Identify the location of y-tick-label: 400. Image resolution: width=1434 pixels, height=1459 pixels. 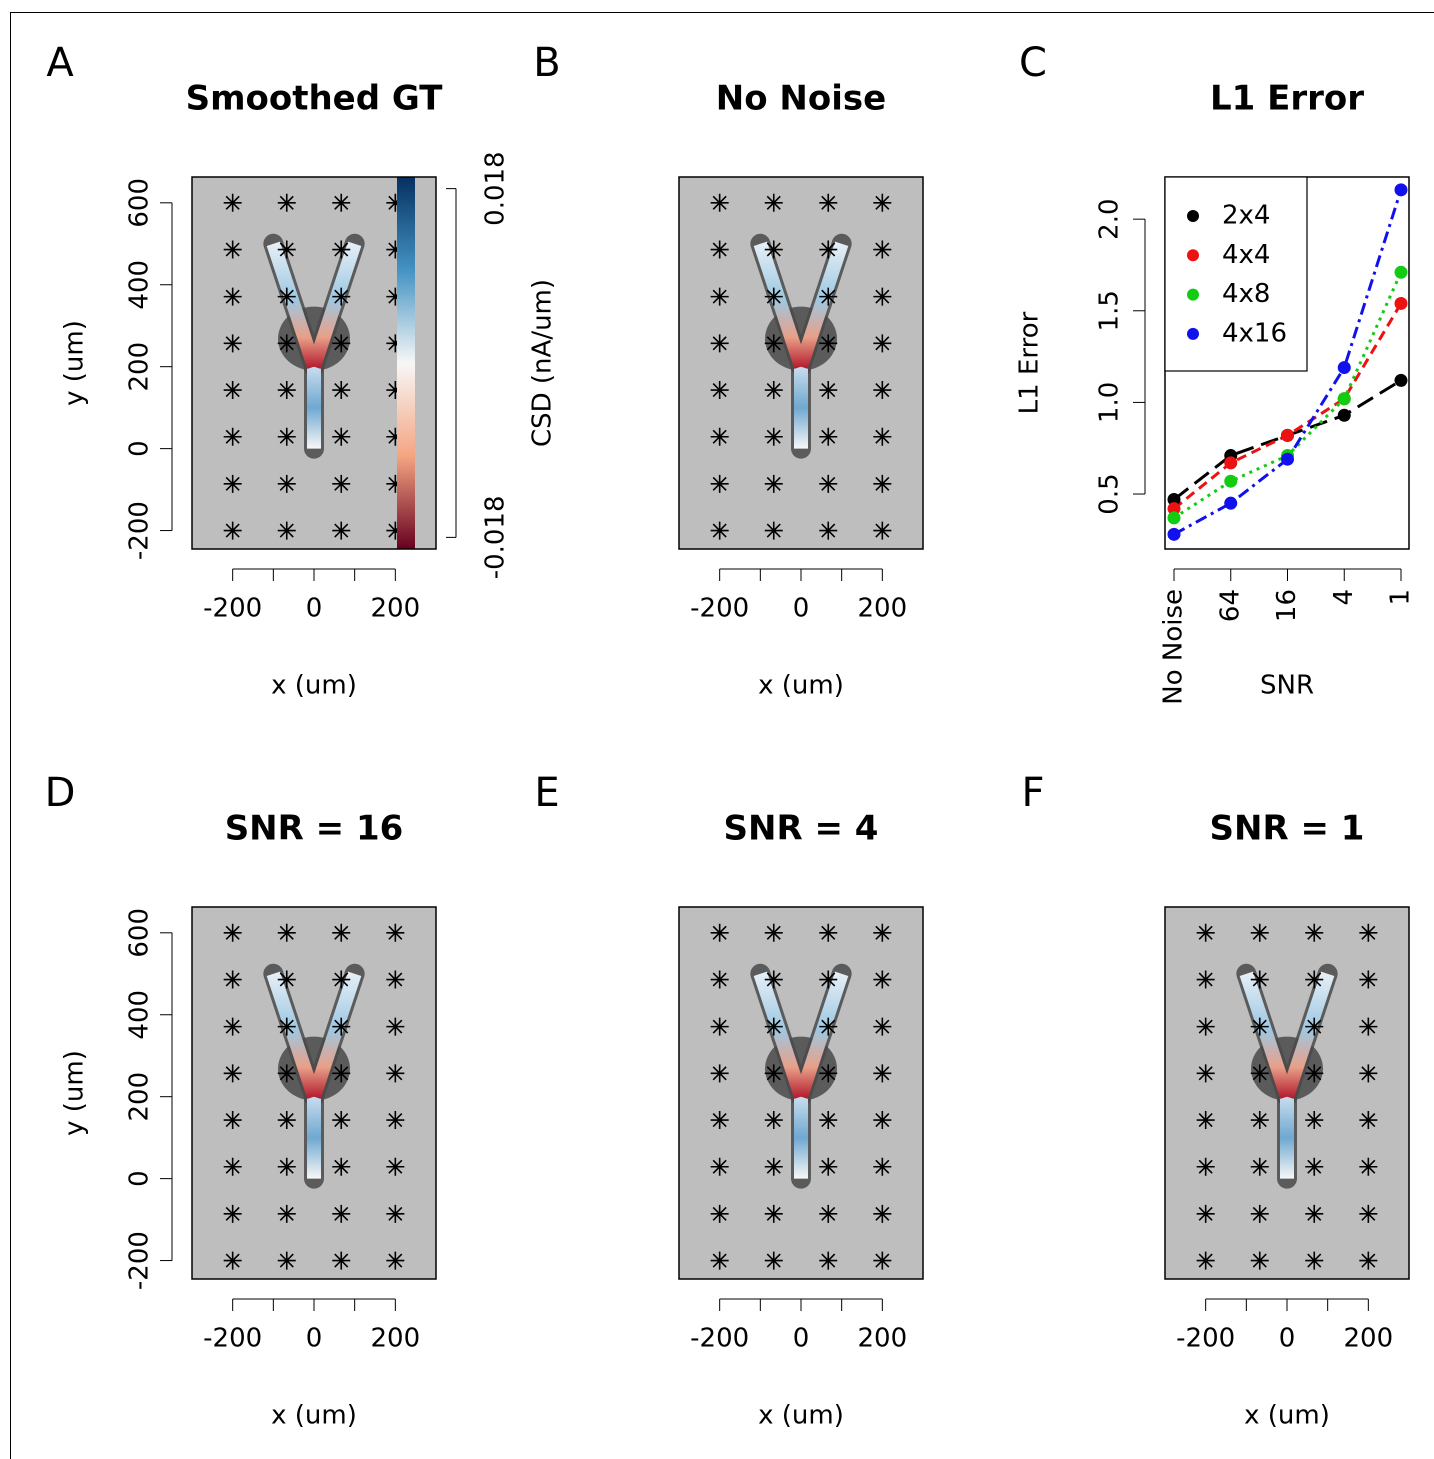
(140, 285).